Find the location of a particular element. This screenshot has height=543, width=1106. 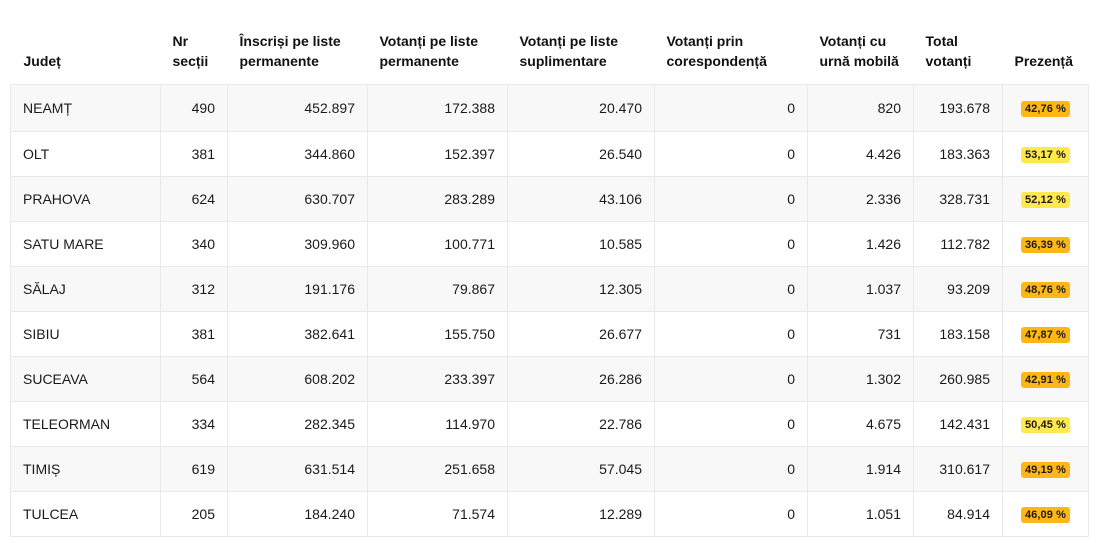

cell-judet: SĂLAJ is located at coordinates (85, 289).